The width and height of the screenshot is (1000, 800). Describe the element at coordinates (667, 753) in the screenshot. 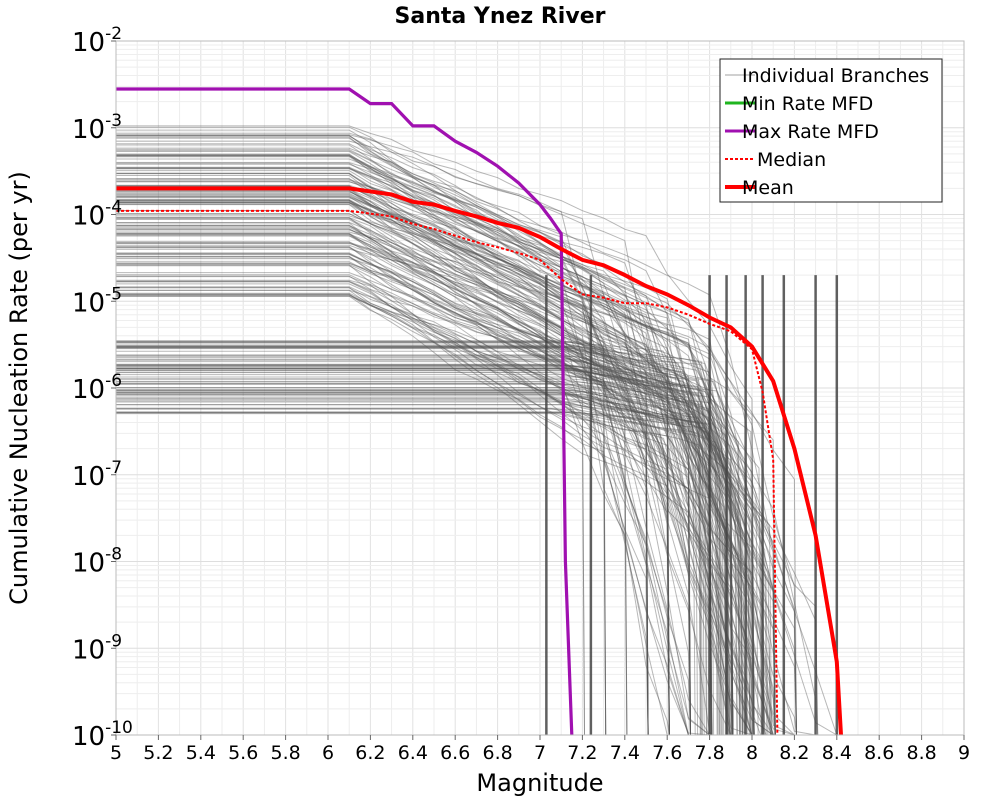

I see `x-tick-label: 7.6` at that location.